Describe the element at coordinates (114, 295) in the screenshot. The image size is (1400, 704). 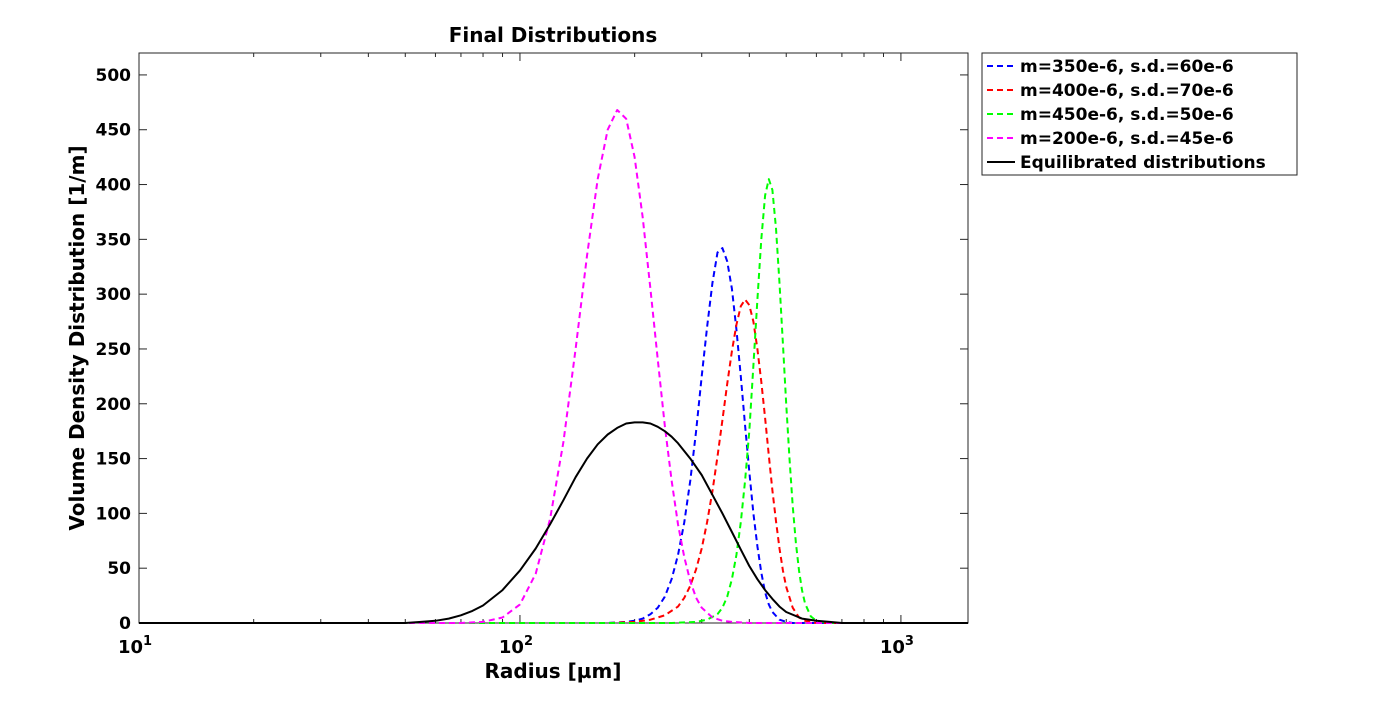
I see `y-tick-label: 300` at that location.